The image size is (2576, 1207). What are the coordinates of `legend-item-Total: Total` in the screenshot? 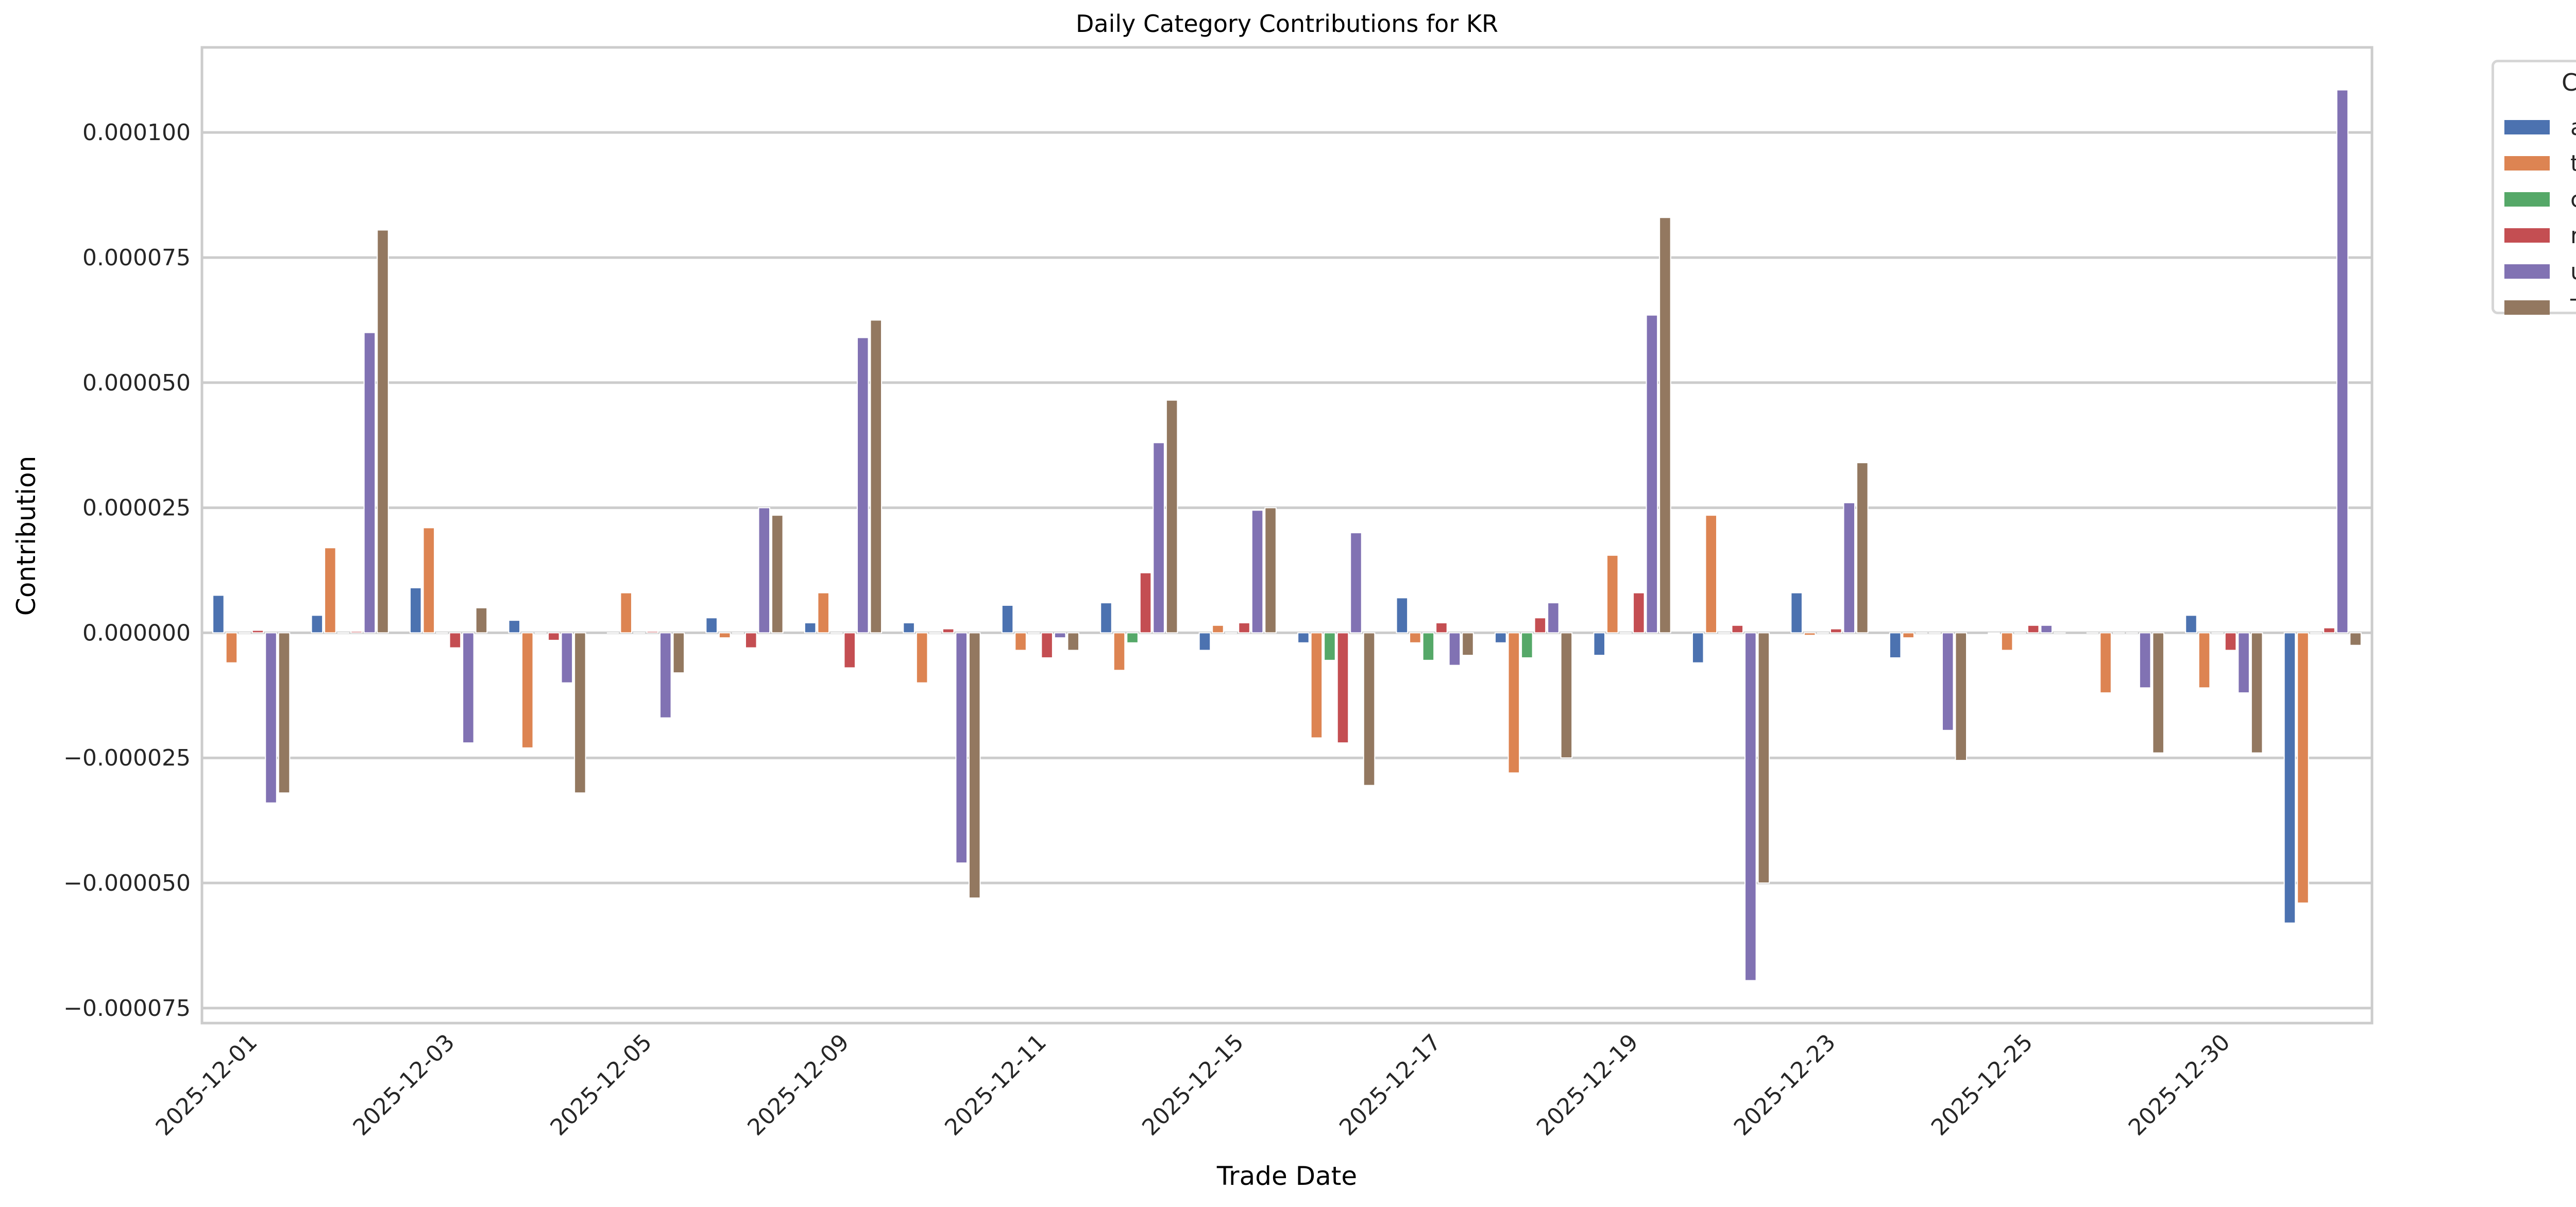 It's located at (2540, 307).